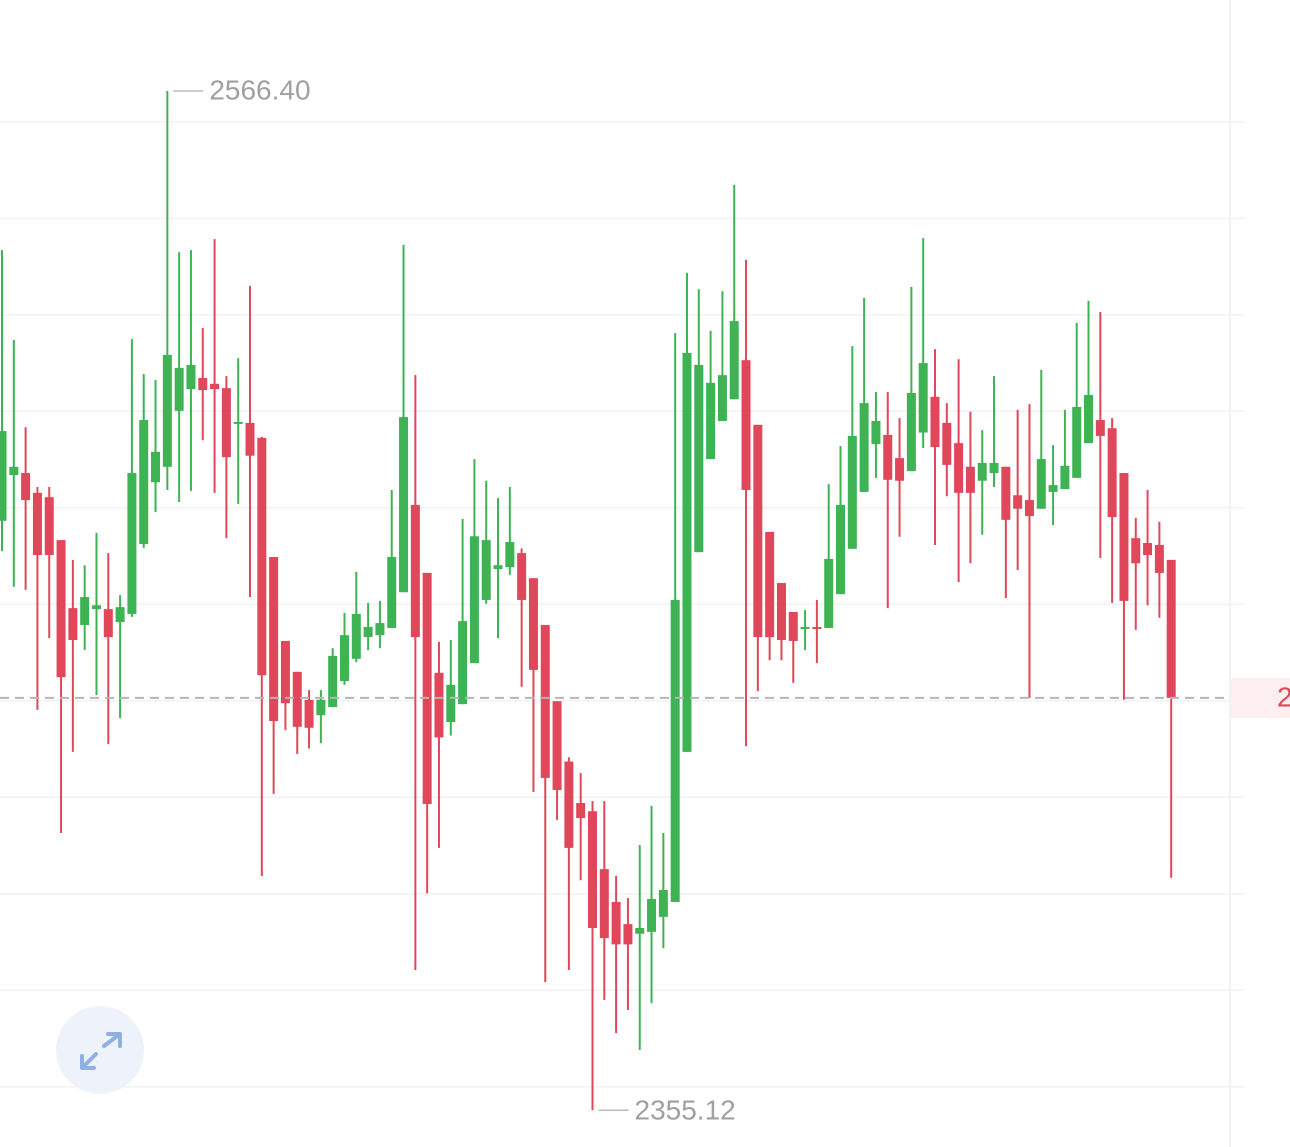 The image size is (1290, 1147). Describe the element at coordinates (259, 89) in the screenshot. I see `extreme-label: 2566.40` at that location.